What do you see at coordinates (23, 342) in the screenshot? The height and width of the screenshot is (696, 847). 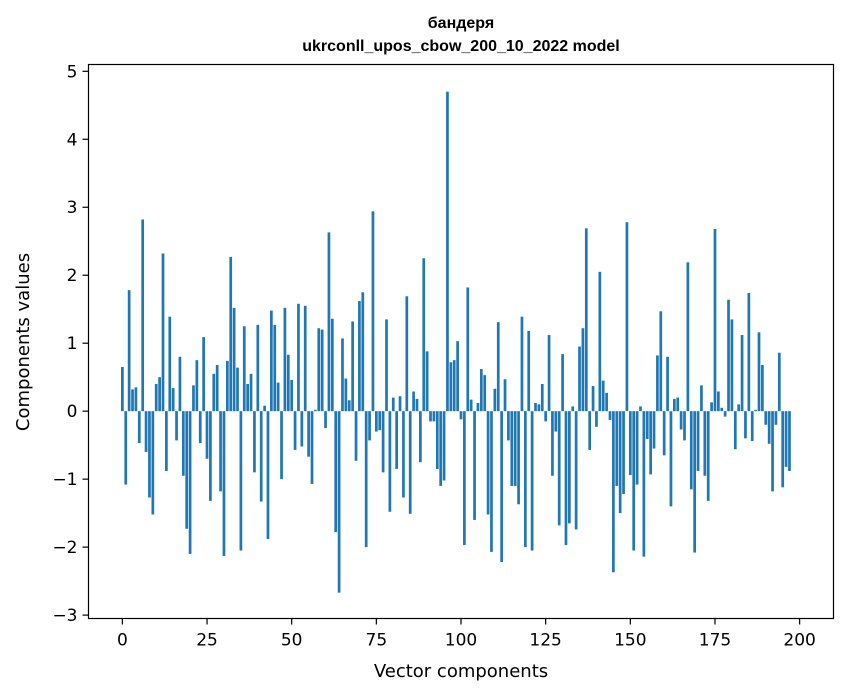 I see `y-axis-label: Components values` at bounding box center [23, 342].